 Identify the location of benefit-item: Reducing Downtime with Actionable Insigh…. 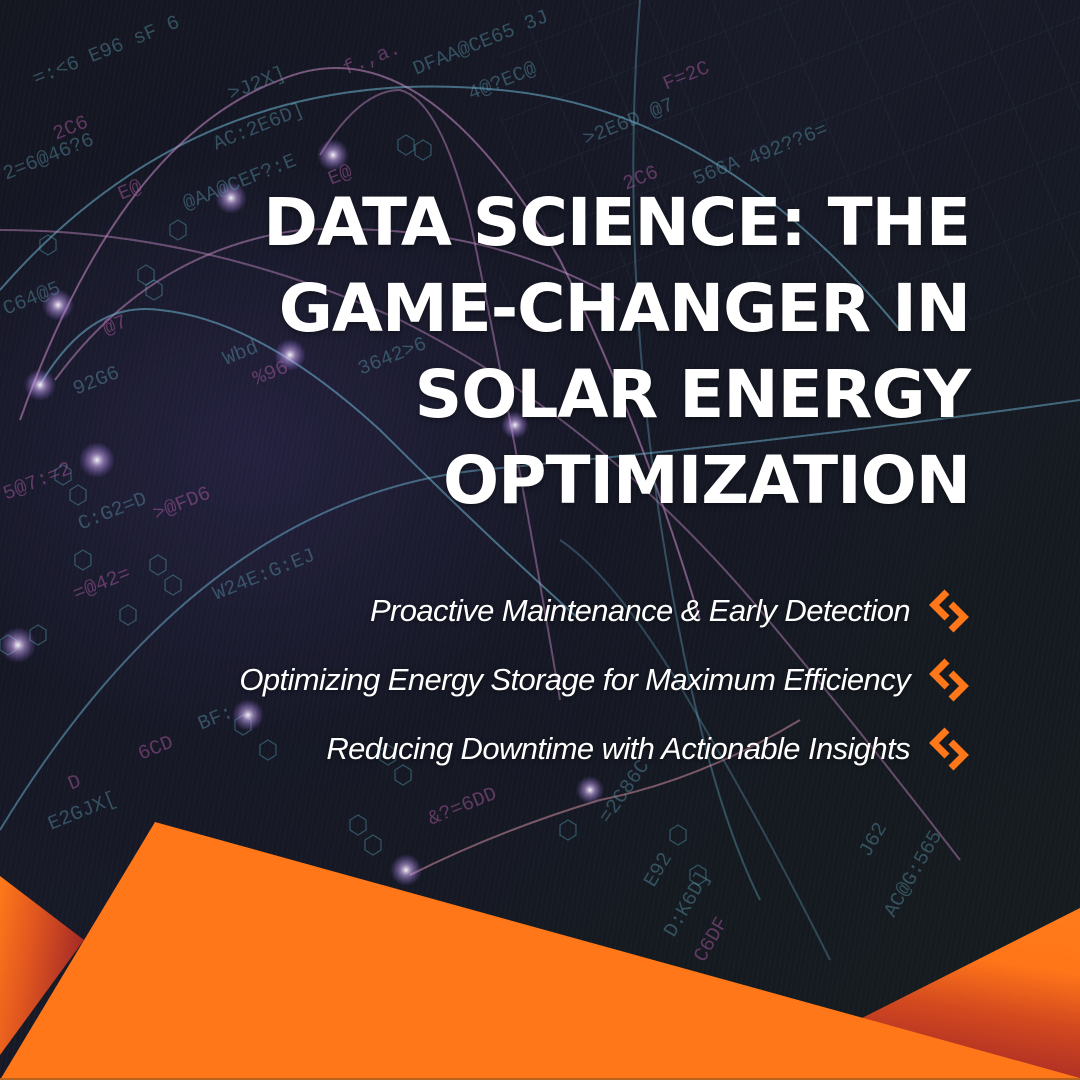
(605, 749).